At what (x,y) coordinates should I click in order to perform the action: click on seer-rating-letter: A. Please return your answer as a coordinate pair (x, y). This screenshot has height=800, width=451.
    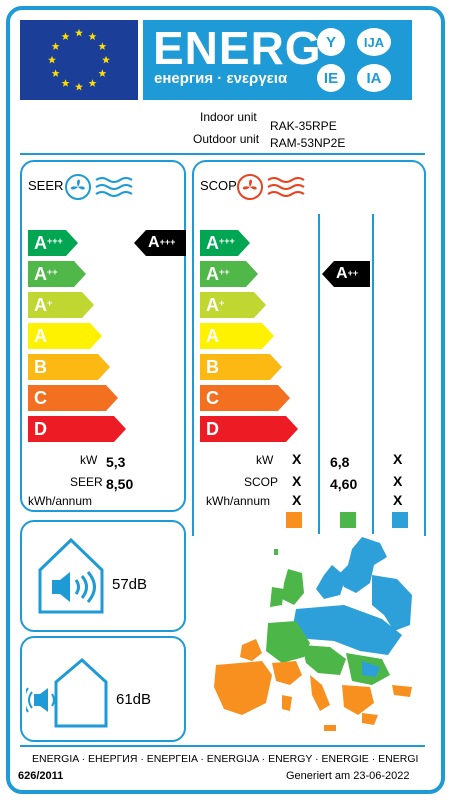
    Looking at the image, I should click on (154, 242).